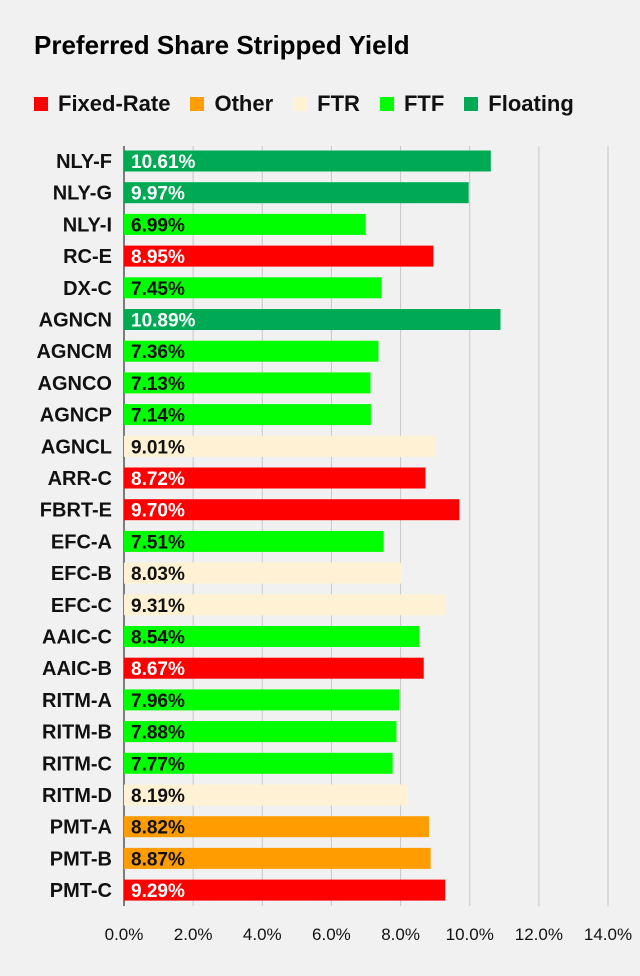 The height and width of the screenshot is (976, 640). Describe the element at coordinates (158, 542) in the screenshot. I see `data-label: 7.51%` at that location.